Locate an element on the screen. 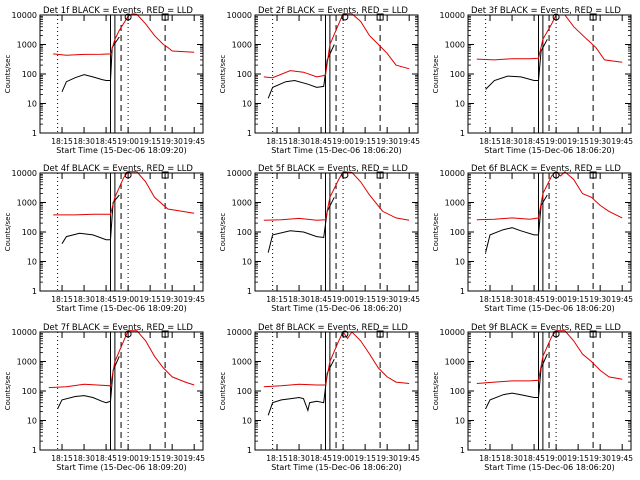  panel-title: Det 2f BLACK = Events, RED = LLD is located at coordinates (333, 11).